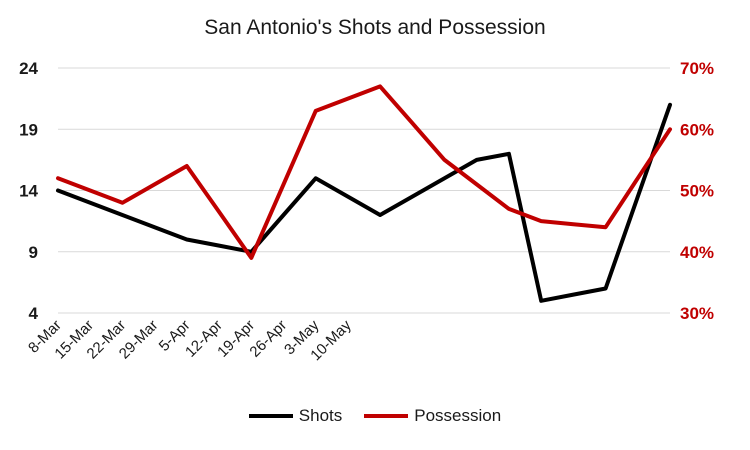 Image resolution: width=750 pixels, height=450 pixels. What do you see at coordinates (28, 68) in the screenshot?
I see `y-left-tick-label: 24` at bounding box center [28, 68].